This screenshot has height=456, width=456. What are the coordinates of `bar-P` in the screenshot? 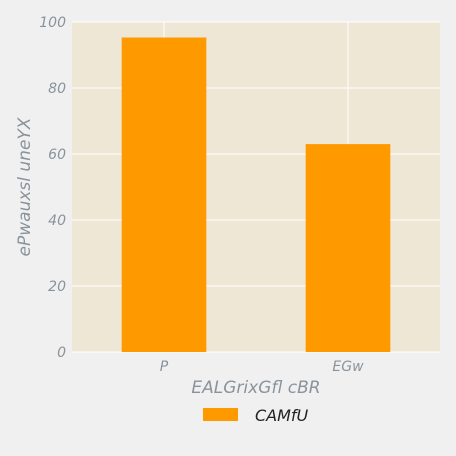 It's located at (164, 194).